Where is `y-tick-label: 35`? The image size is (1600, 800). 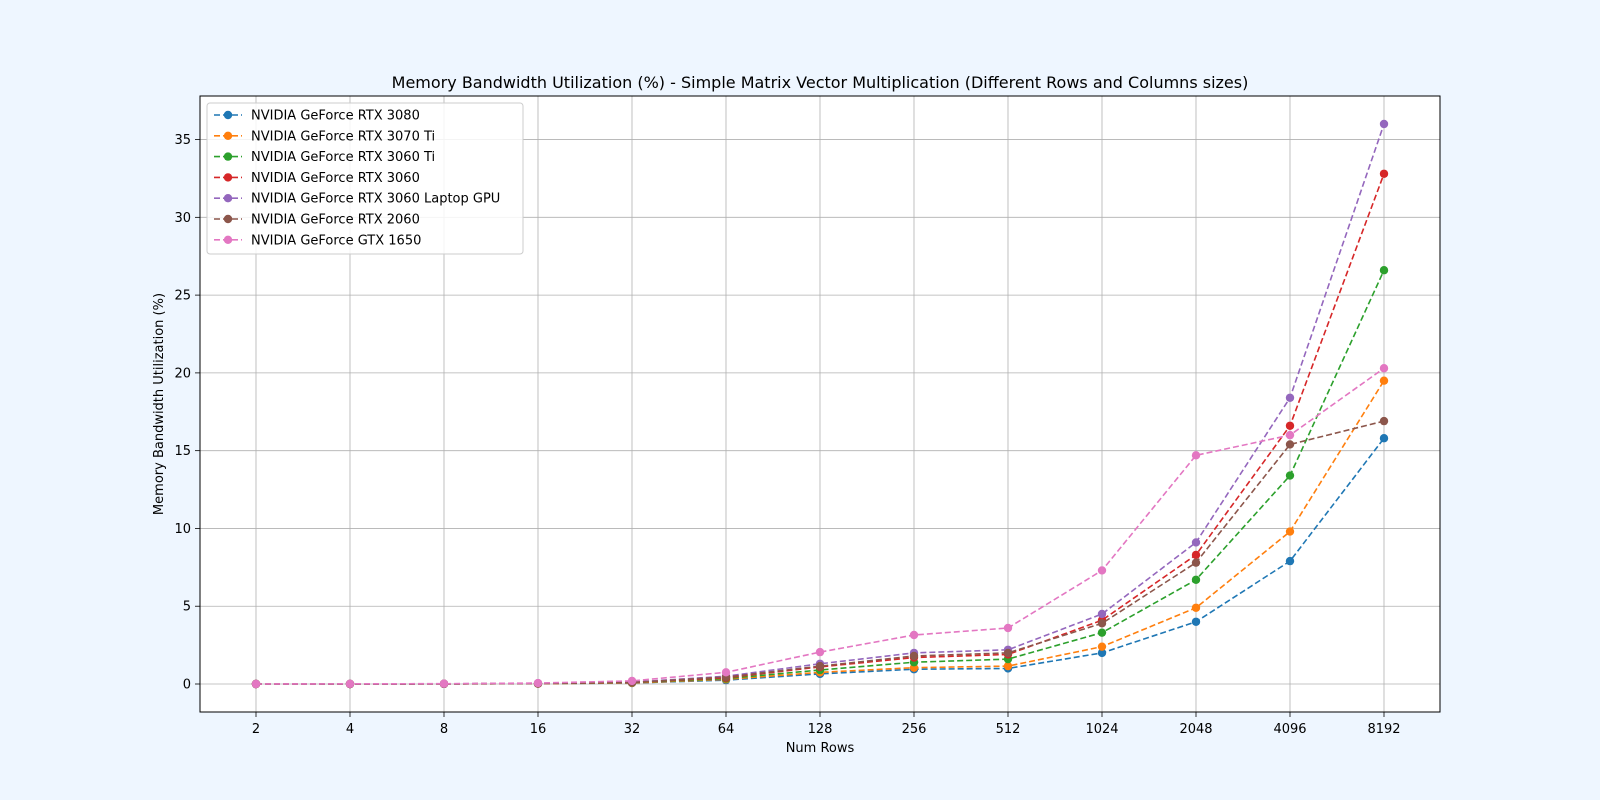 y-tick-label: 35 is located at coordinates (182, 140).